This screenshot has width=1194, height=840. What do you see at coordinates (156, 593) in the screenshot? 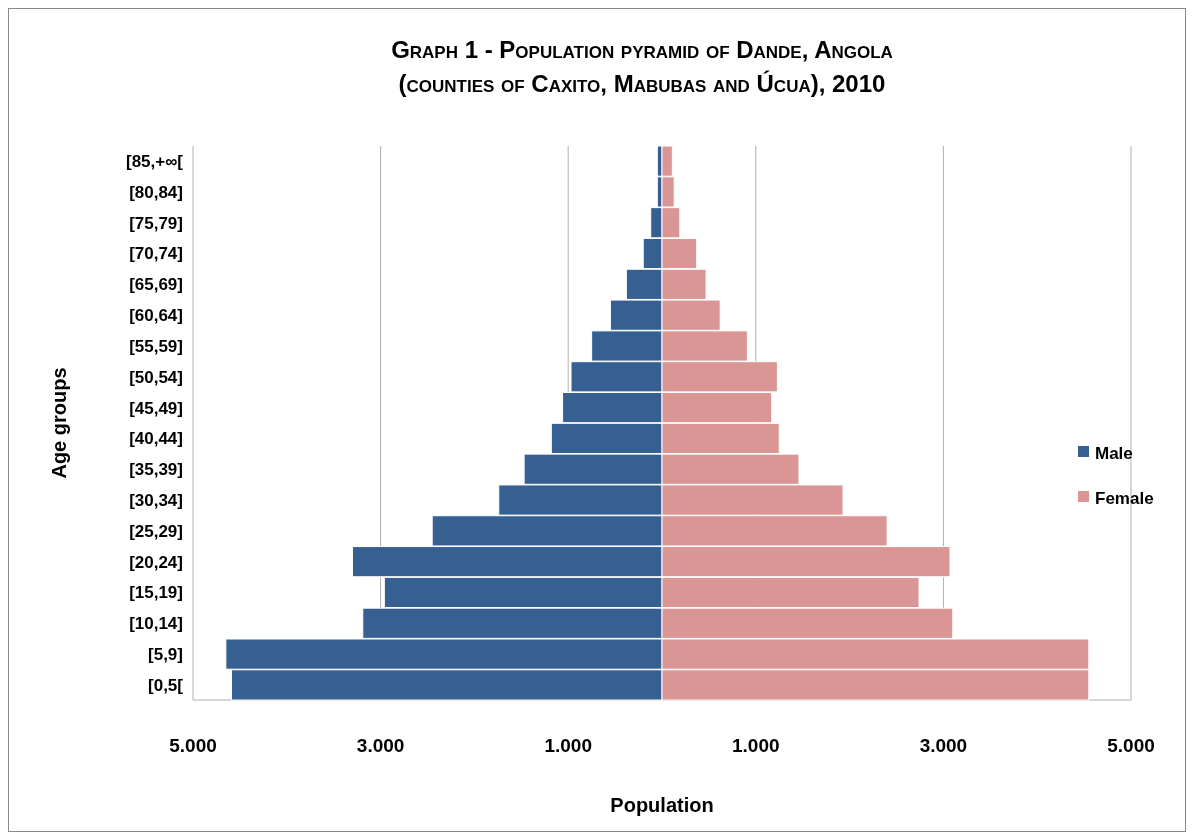
I see `y-tick-label: [15,19]` at bounding box center [156, 593].